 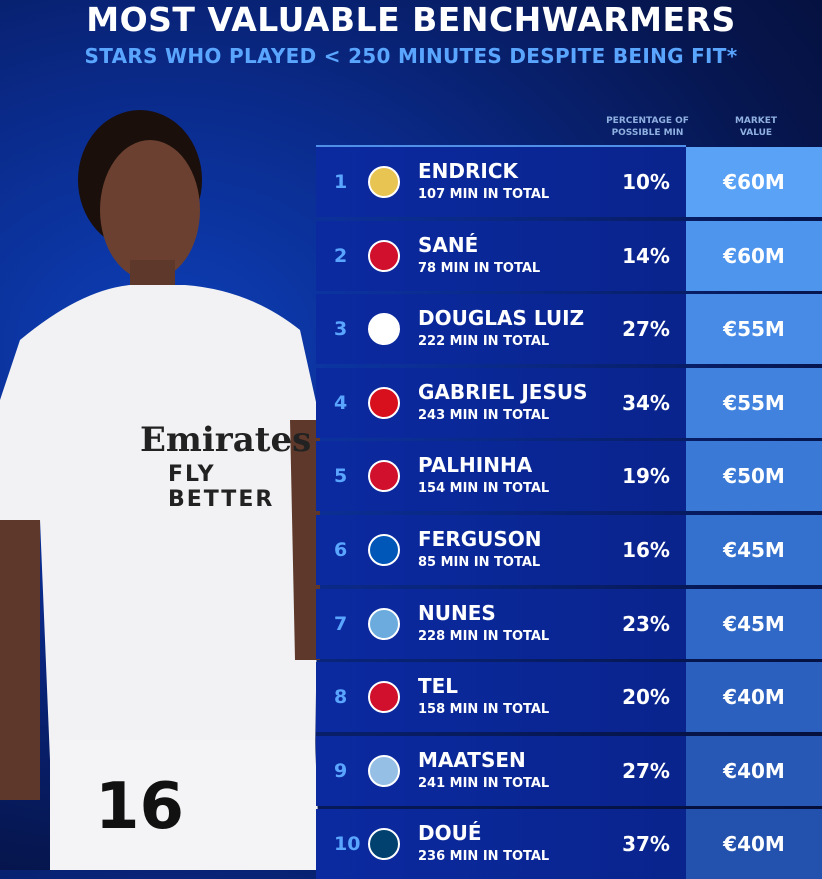 I want to click on player-name: MAATSEN, so click(x=472, y=759).